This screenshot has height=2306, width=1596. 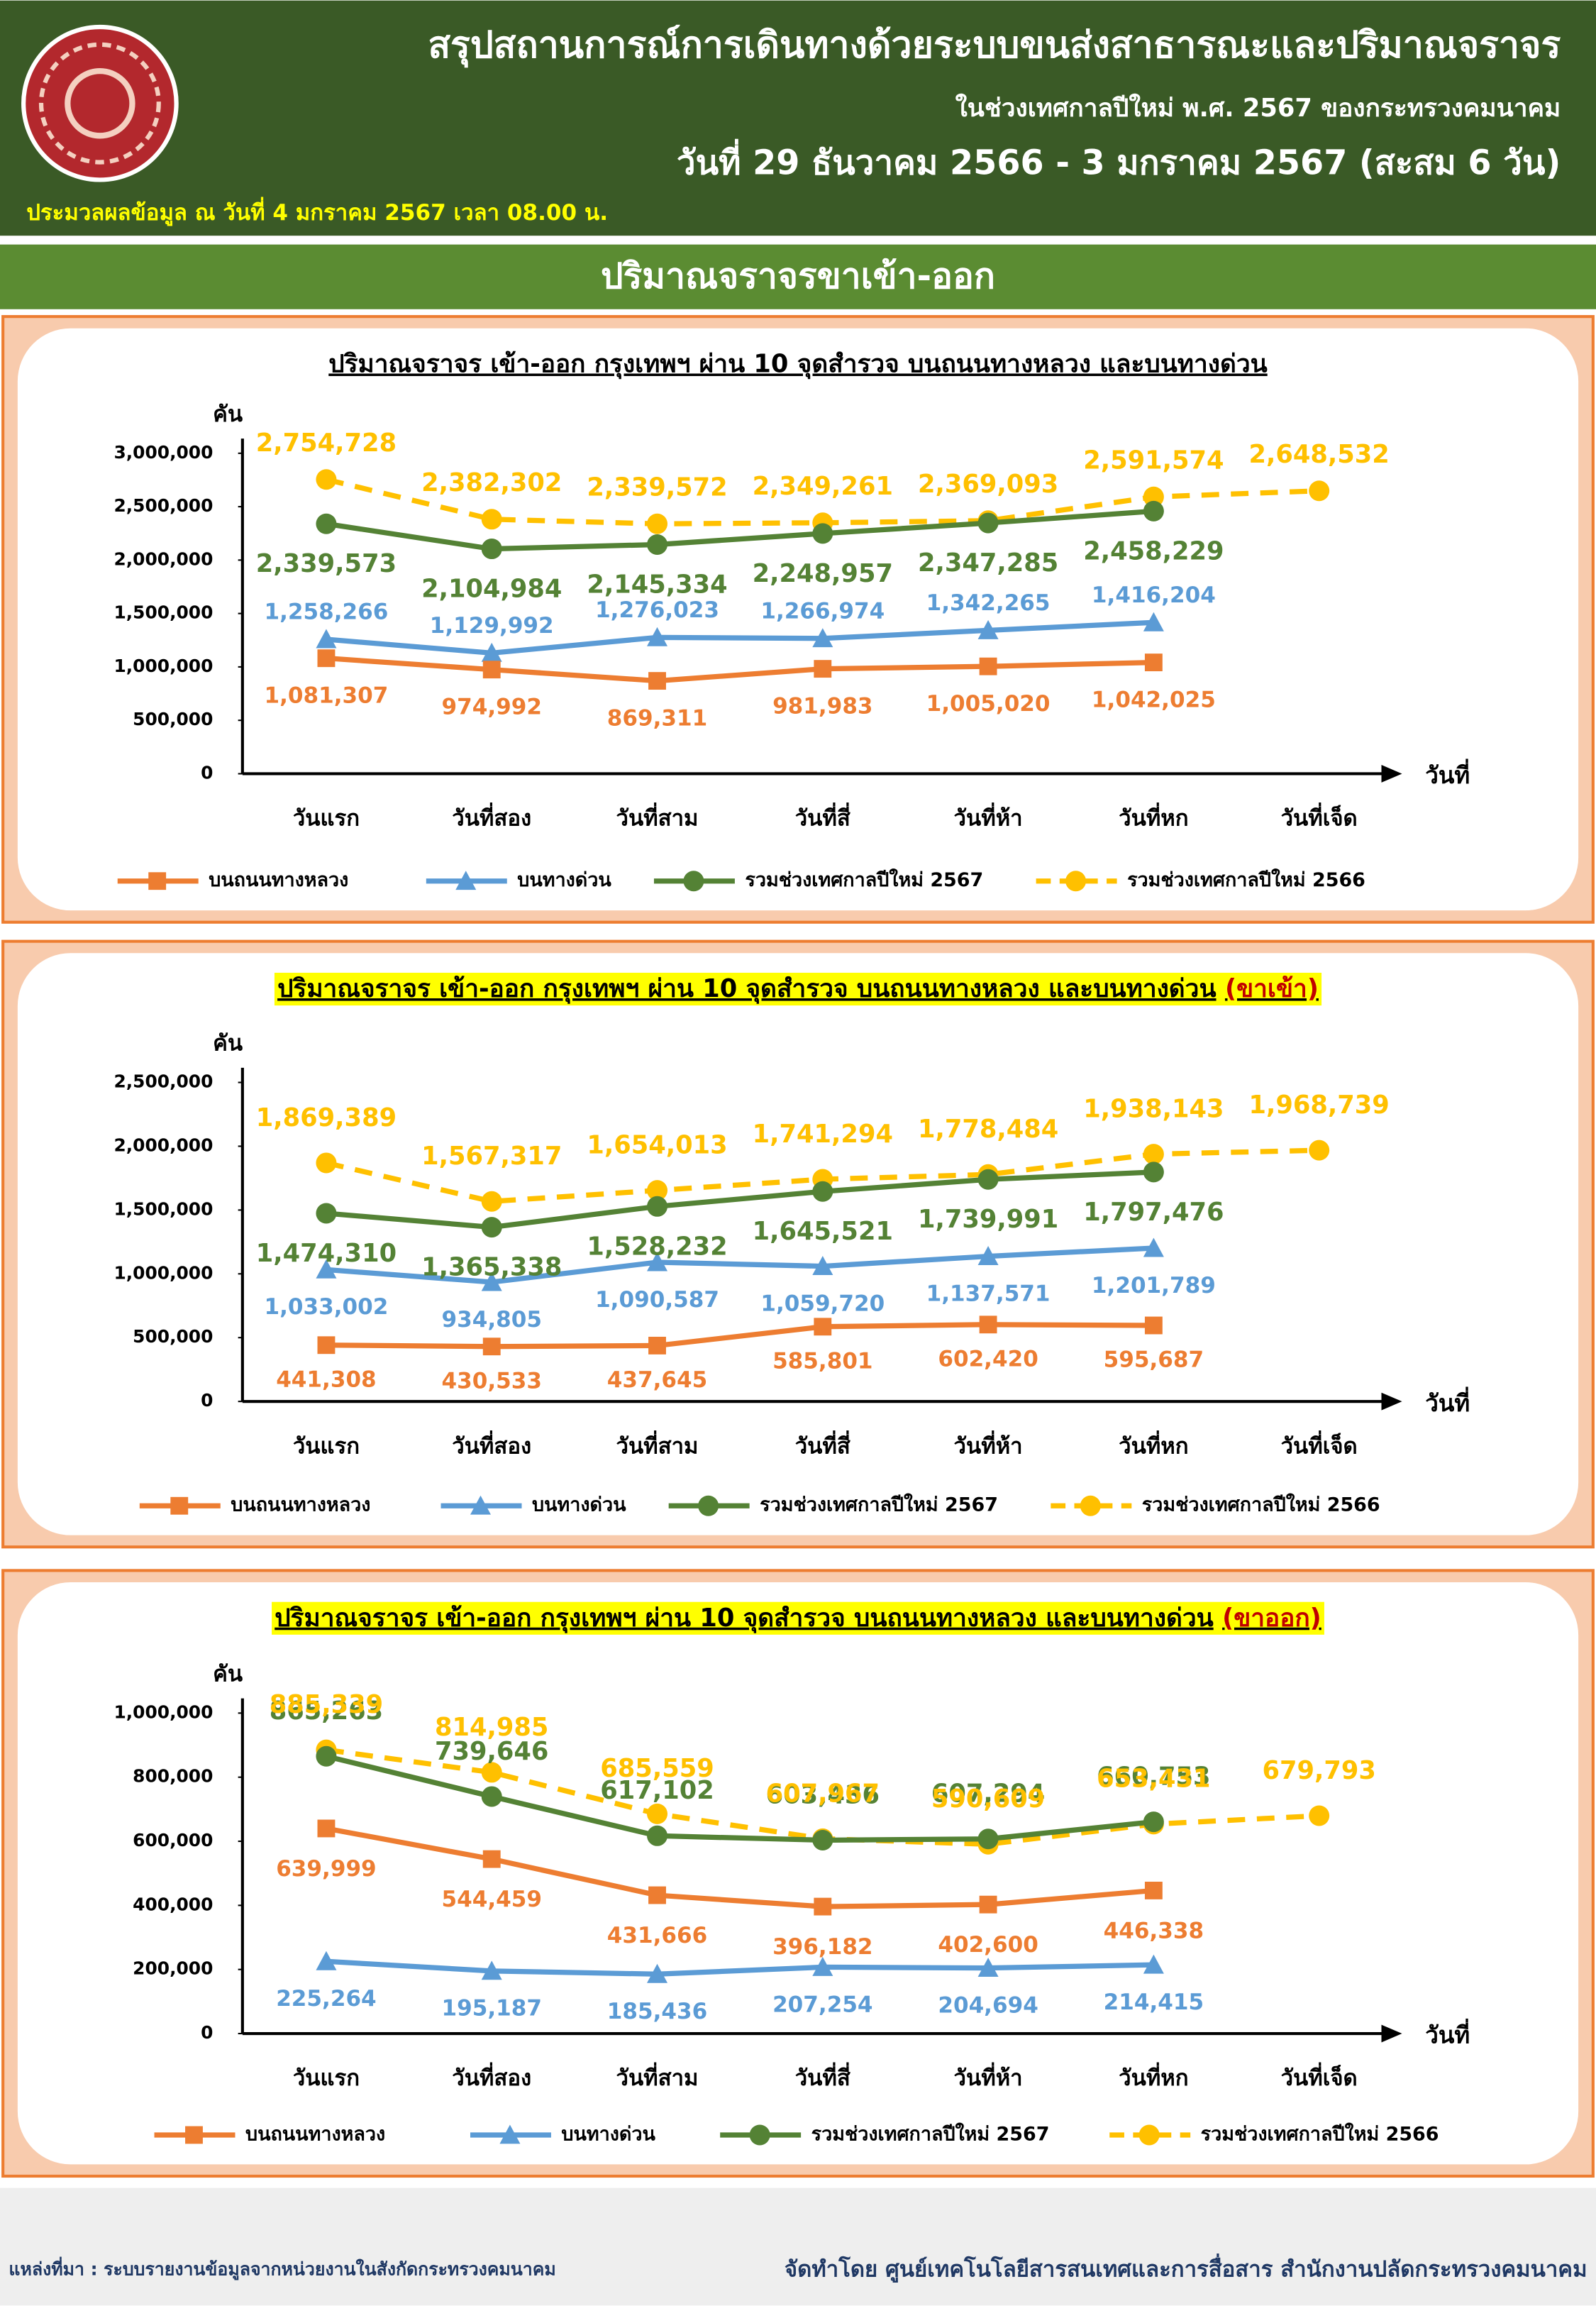 What do you see at coordinates (1448, 774) in the screenshot?
I see `x-axis-label: วันที่` at bounding box center [1448, 774].